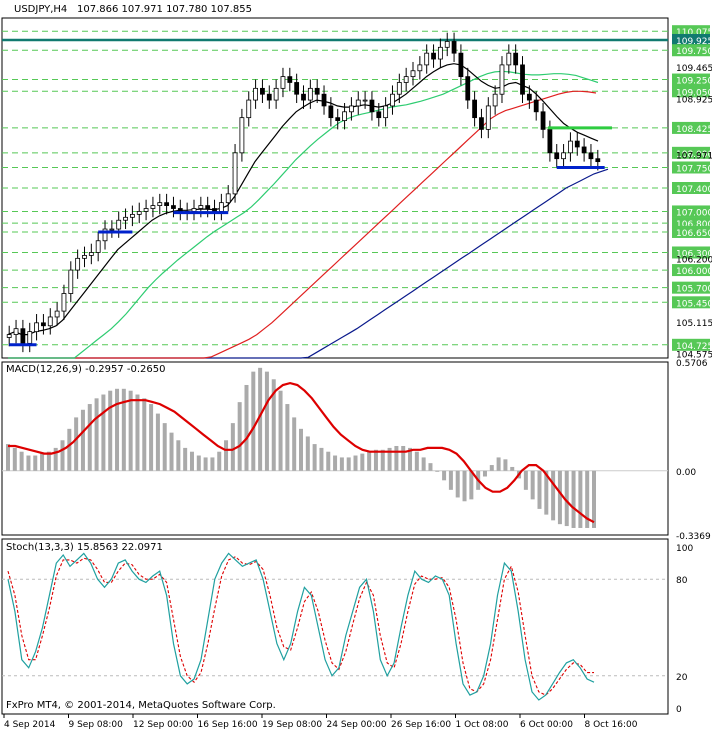  What do you see at coordinates (694, 69) in the screenshot?
I see `price-tick-label: 109.465` at bounding box center [694, 69].